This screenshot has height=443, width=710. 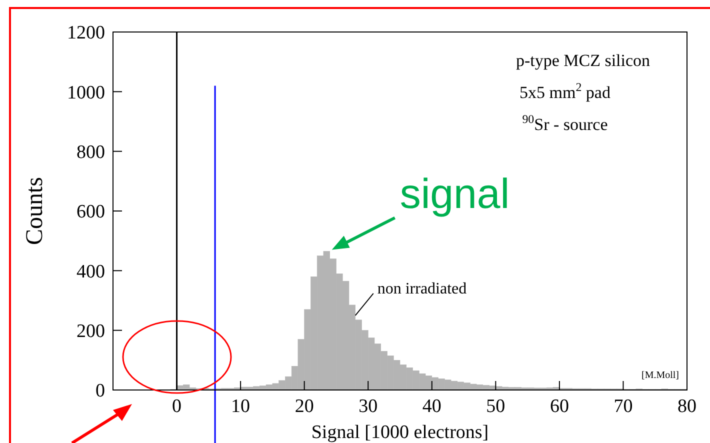 I want to click on y-tick-label: 600, so click(x=90, y=212).